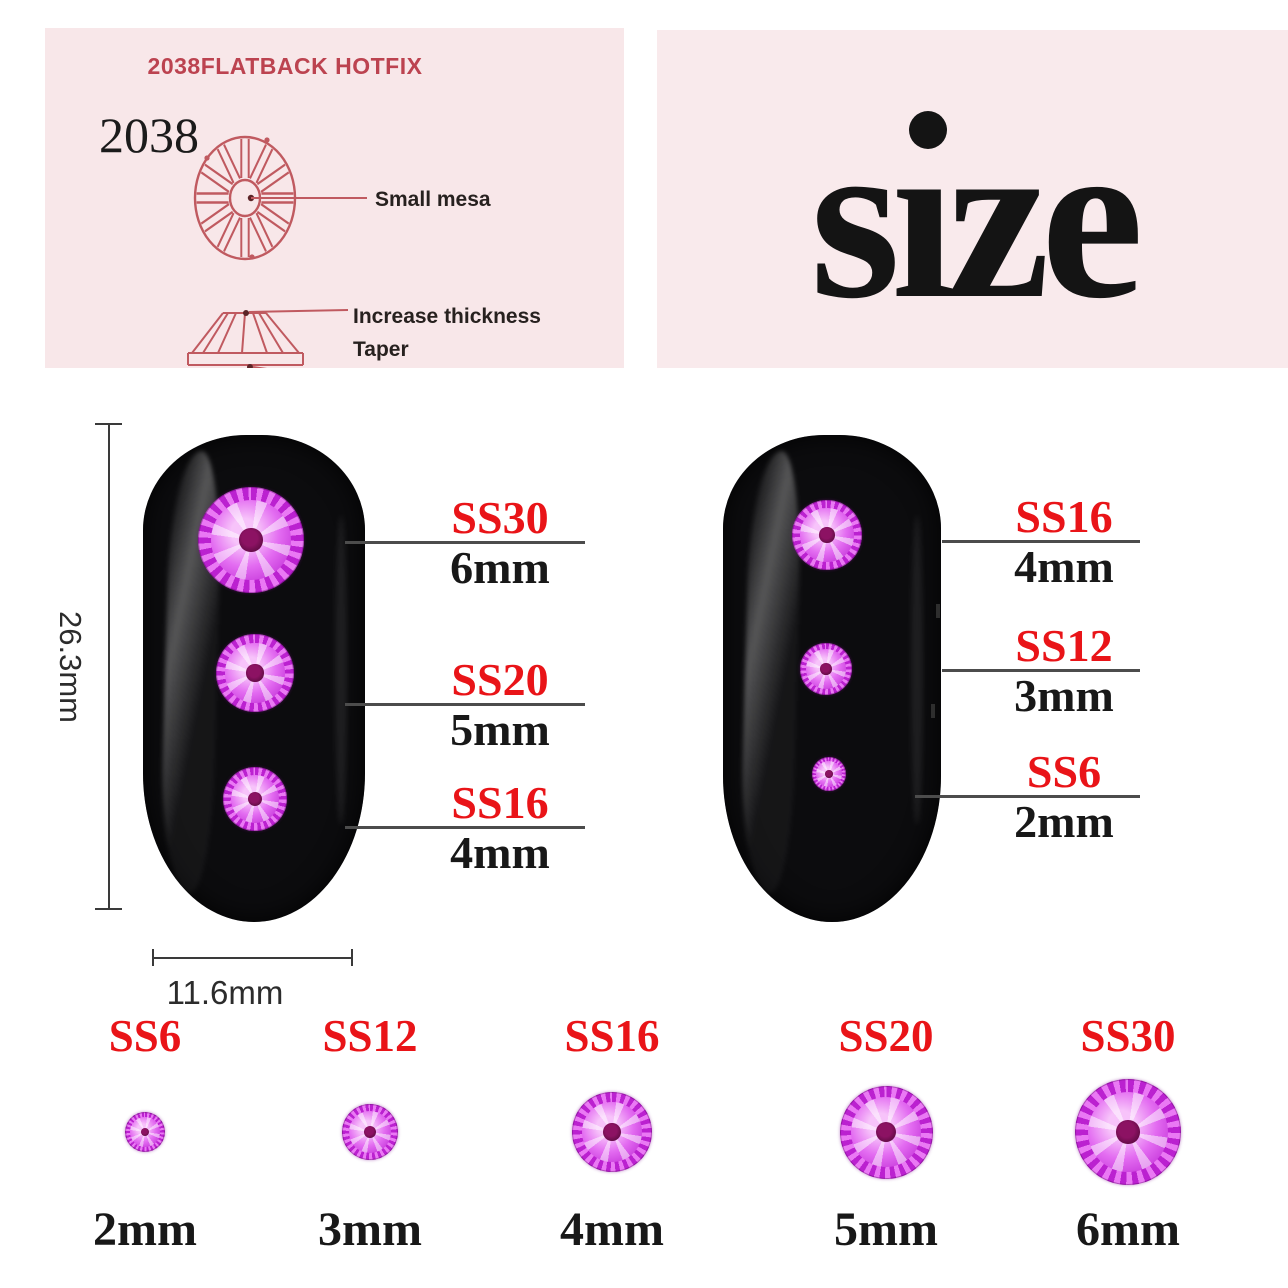 This screenshot has height=1288, width=1288. Describe the element at coordinates (1064, 695) in the screenshot. I see `callout-mm-size: 3mm` at that location.